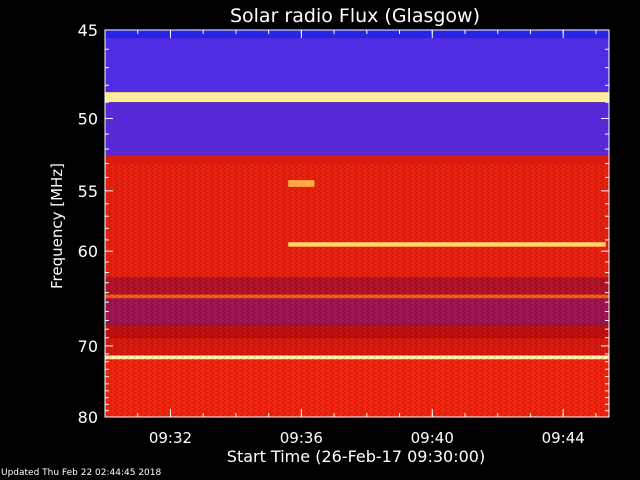 Image resolution: width=640 pixels, height=480 pixels. What do you see at coordinates (356, 456) in the screenshot?
I see `x-axis-label: Start Time (26-Feb-17 09:30:00)` at bounding box center [356, 456].